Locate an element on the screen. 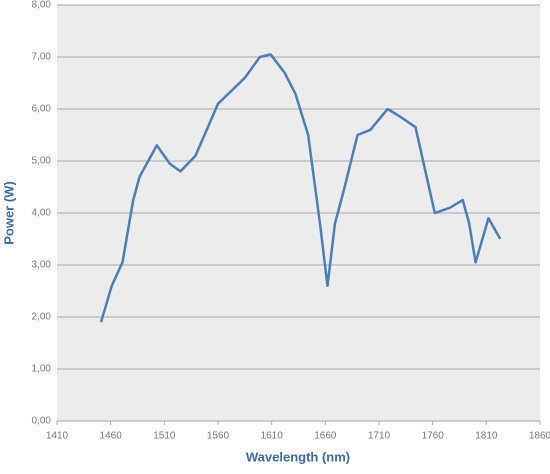  y-axis-title: Power (W) is located at coordinates (8, 213).